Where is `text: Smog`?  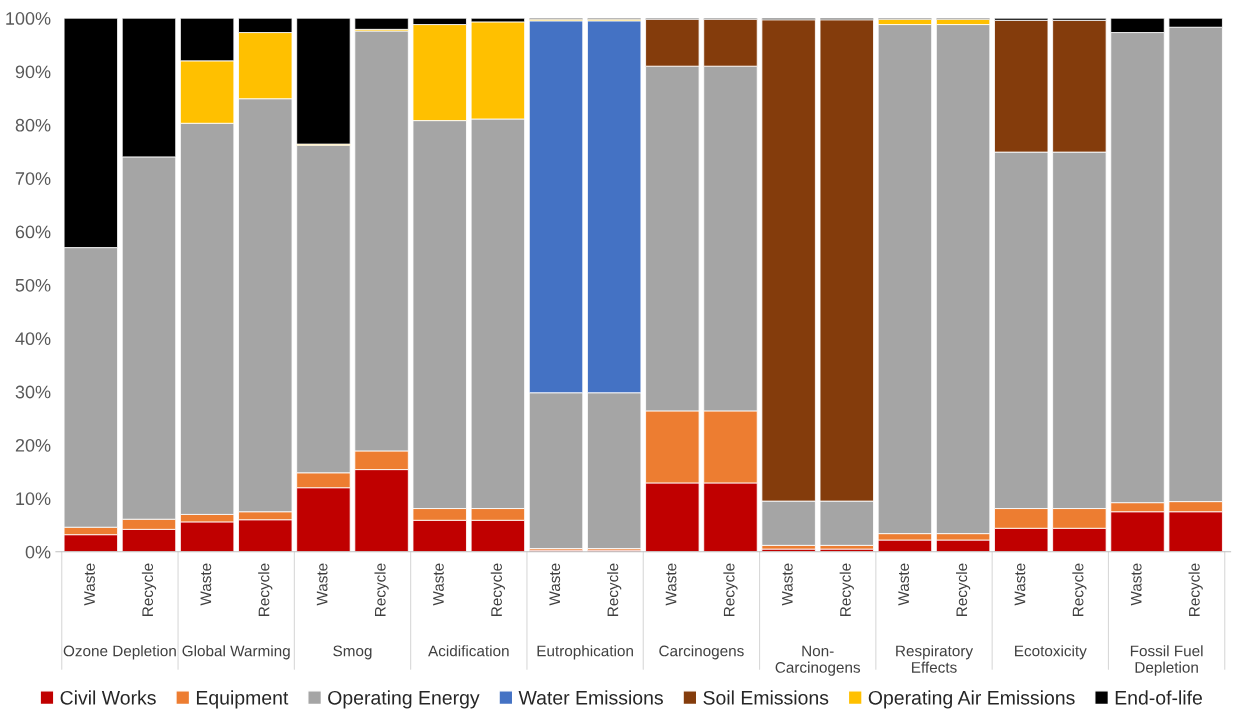 text: Smog is located at coordinates (352, 652).